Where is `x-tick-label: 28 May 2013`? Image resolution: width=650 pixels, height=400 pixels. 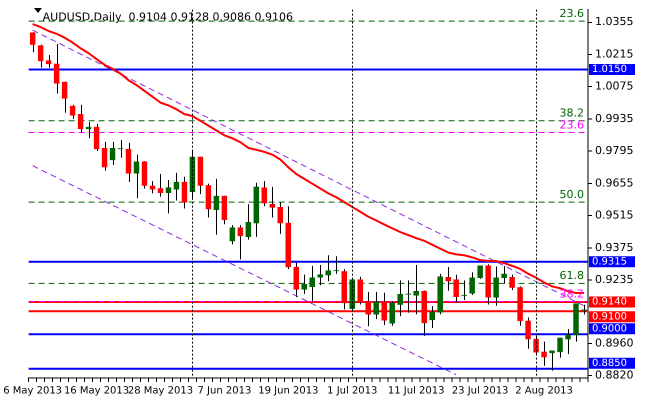
x-tick-label: 28 May 2013 is located at coordinates (161, 391).